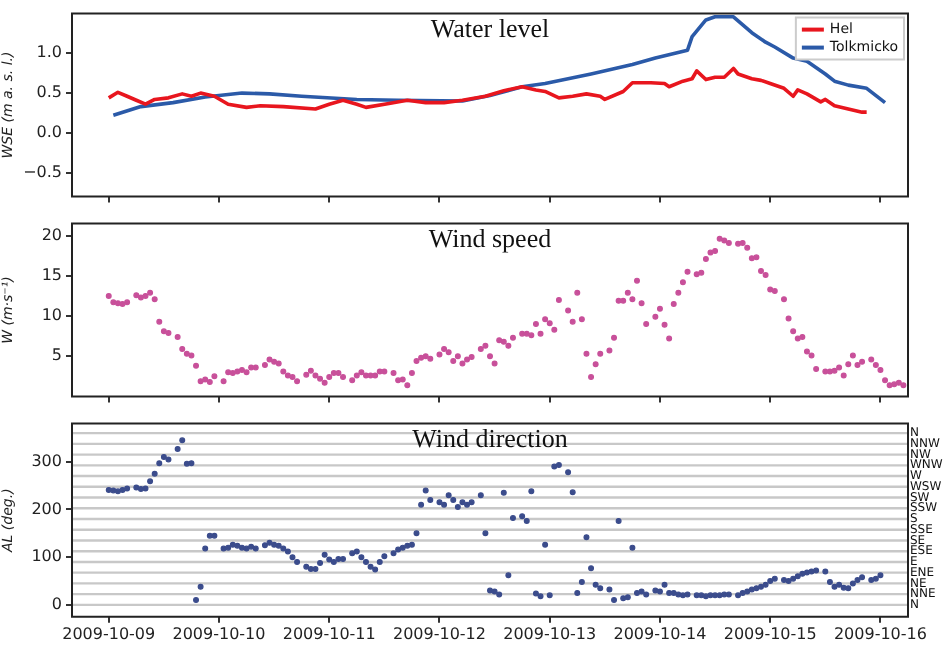 This screenshot has height=646, width=948. Describe the element at coordinates (439, 633) in the screenshot. I see `x-tick-label: 2009-10-12` at that location.